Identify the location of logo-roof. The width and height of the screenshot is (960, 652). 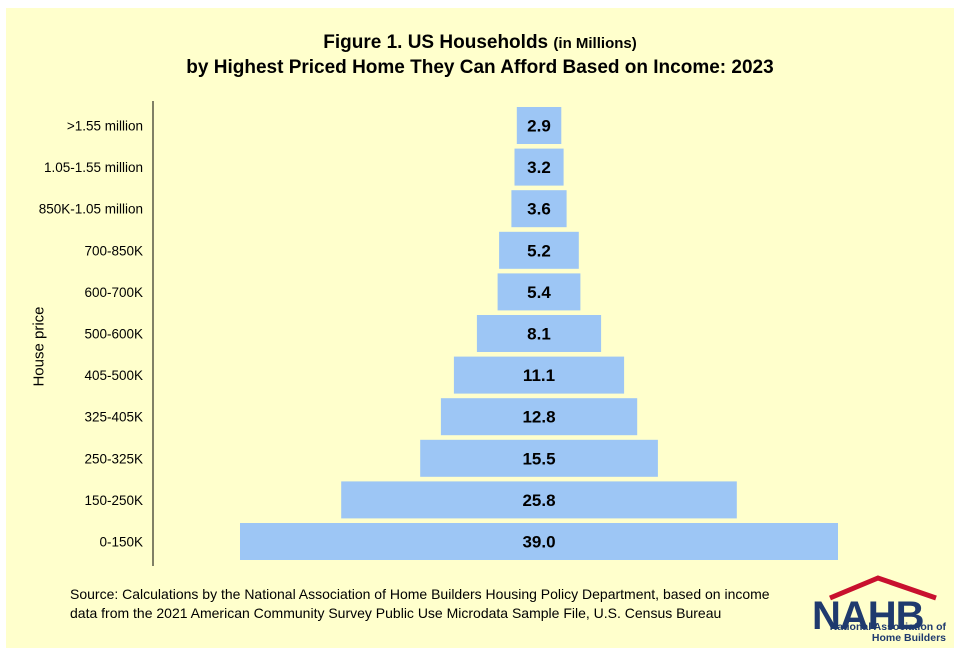
(883, 588).